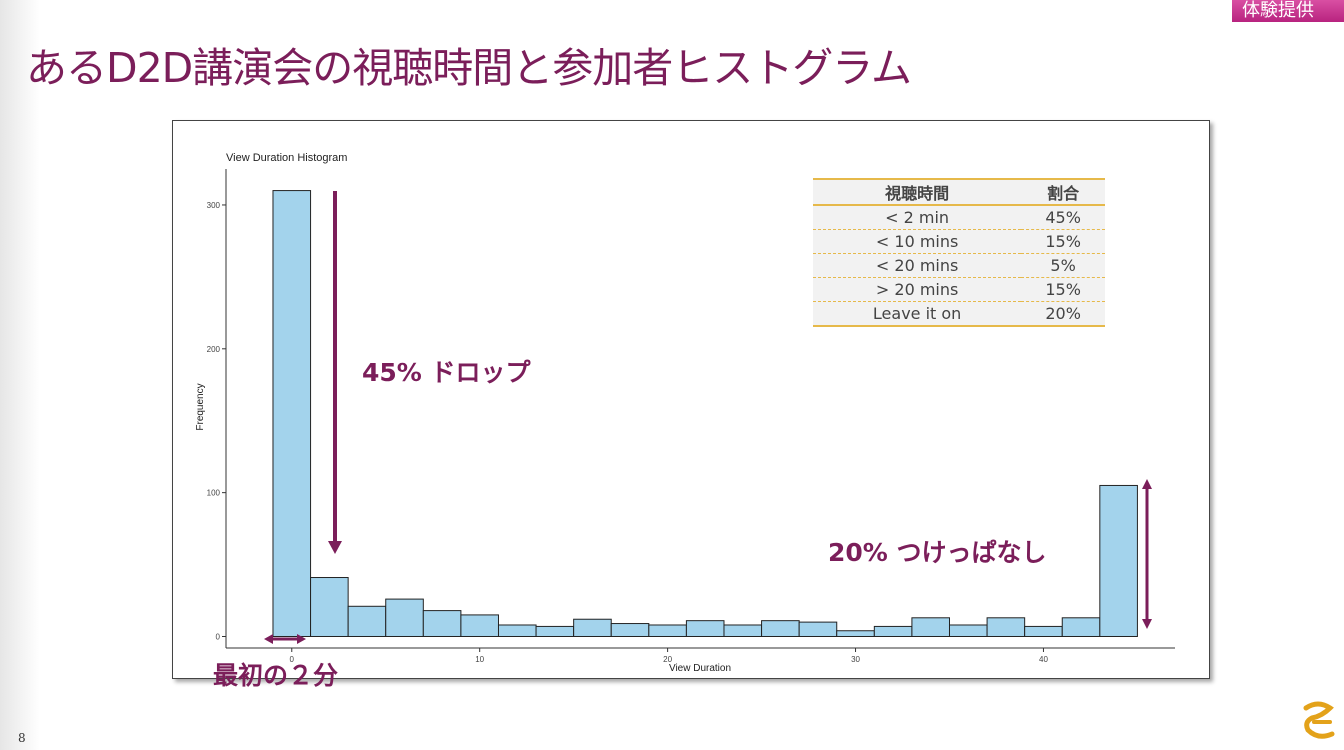 This screenshot has width=1344, height=750. Describe the element at coordinates (1043, 659) in the screenshot. I see `x-tick-label: 40` at that location.